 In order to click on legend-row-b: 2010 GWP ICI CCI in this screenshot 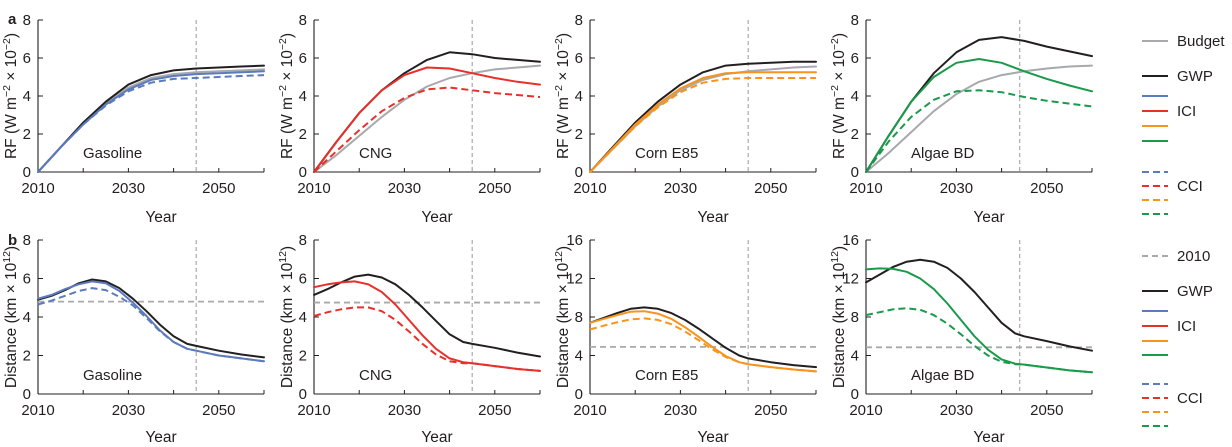, I will do `click(1177, 337)`.